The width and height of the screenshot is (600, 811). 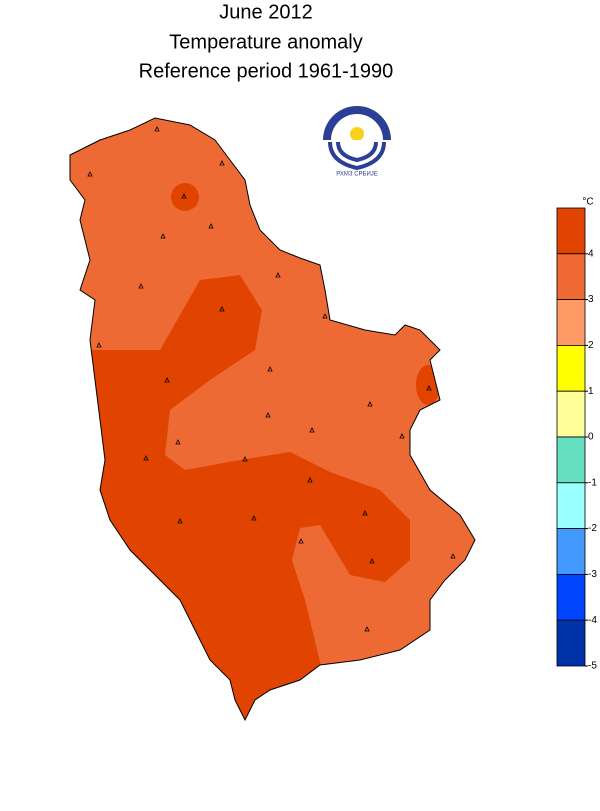 What do you see at coordinates (587, 202) in the screenshot?
I see `legend-unit: °C` at bounding box center [587, 202].